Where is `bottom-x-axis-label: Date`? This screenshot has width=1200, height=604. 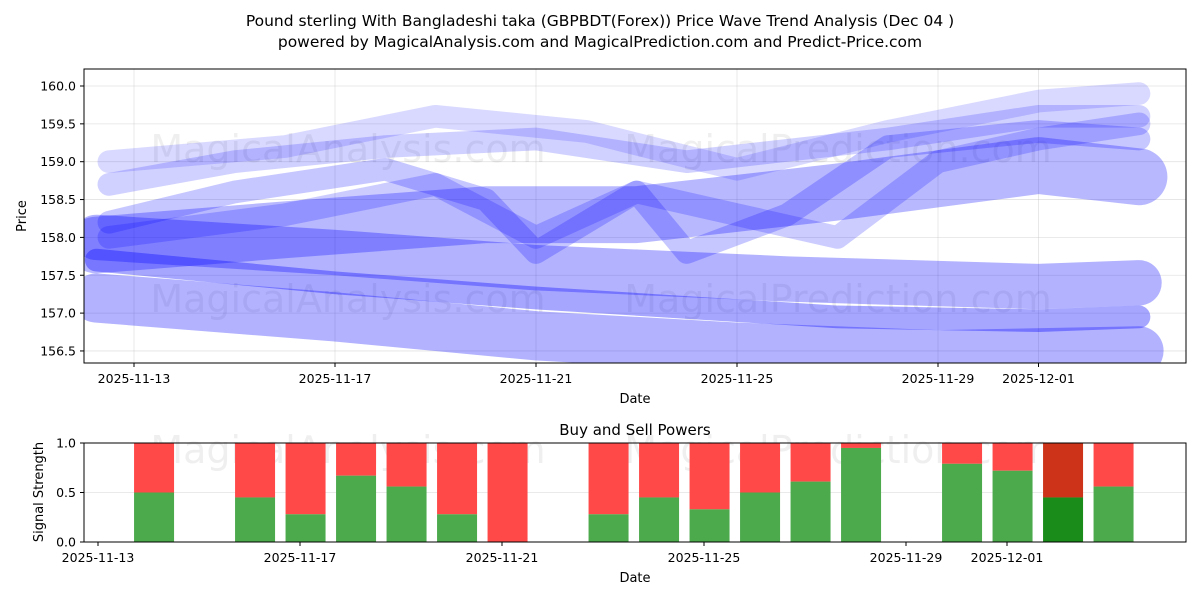
bottom-x-axis-label: Date is located at coordinates (634, 578).